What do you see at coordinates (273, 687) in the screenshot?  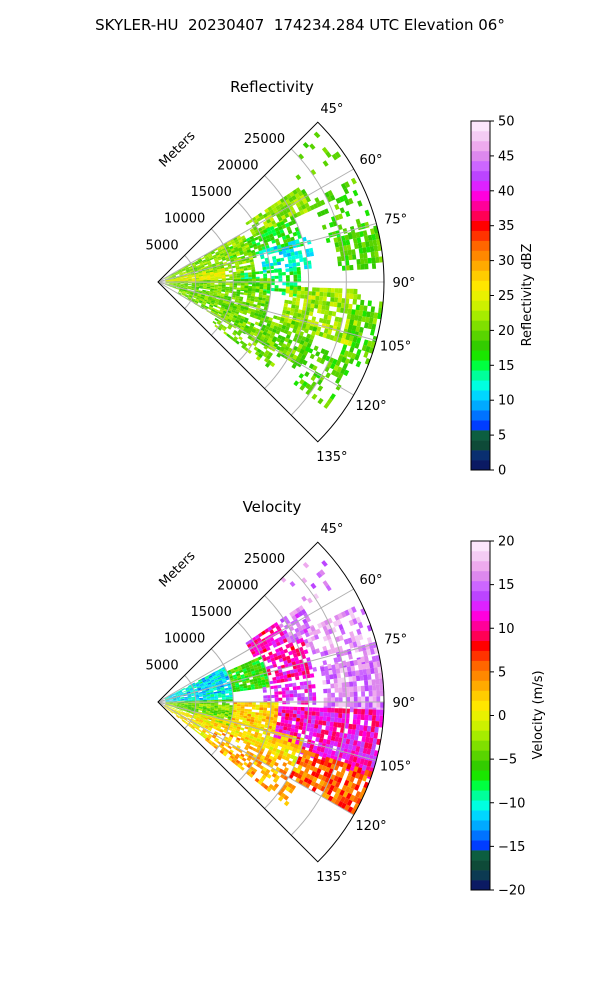 I see `velocity-data-layer` at bounding box center [273, 687].